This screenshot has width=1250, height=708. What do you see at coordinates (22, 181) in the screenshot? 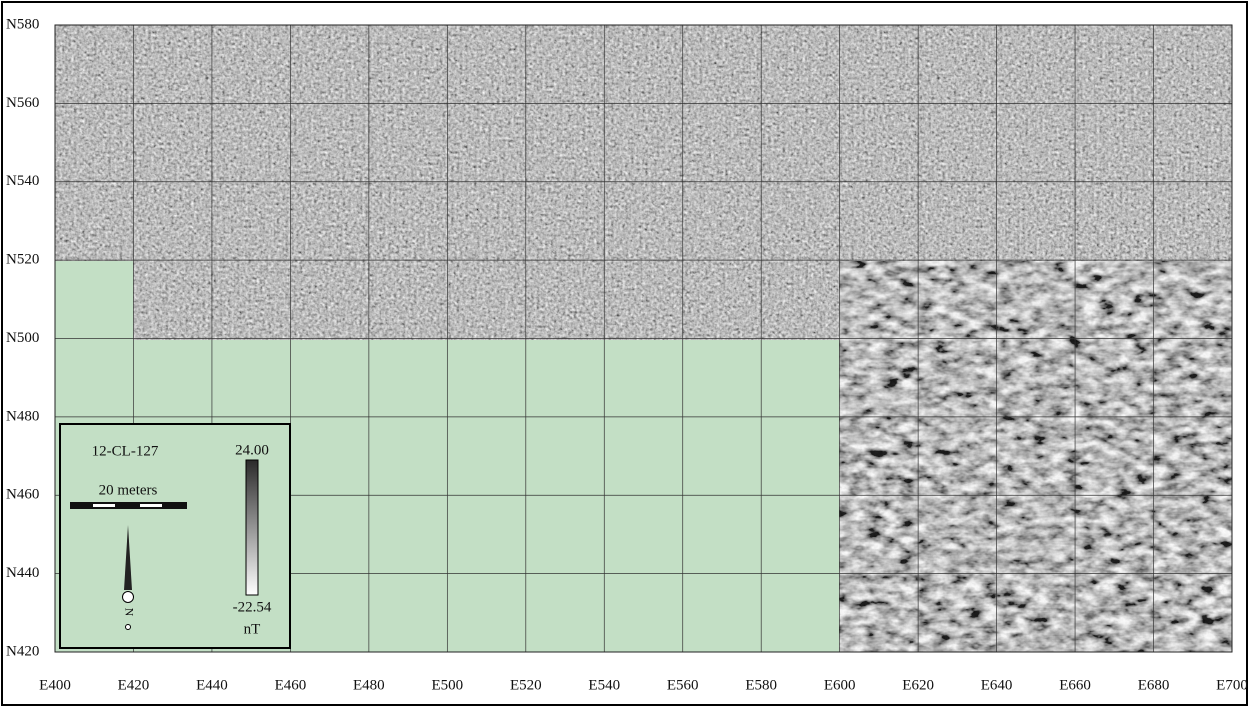
I see `northing-label: N540` at bounding box center [22, 181].